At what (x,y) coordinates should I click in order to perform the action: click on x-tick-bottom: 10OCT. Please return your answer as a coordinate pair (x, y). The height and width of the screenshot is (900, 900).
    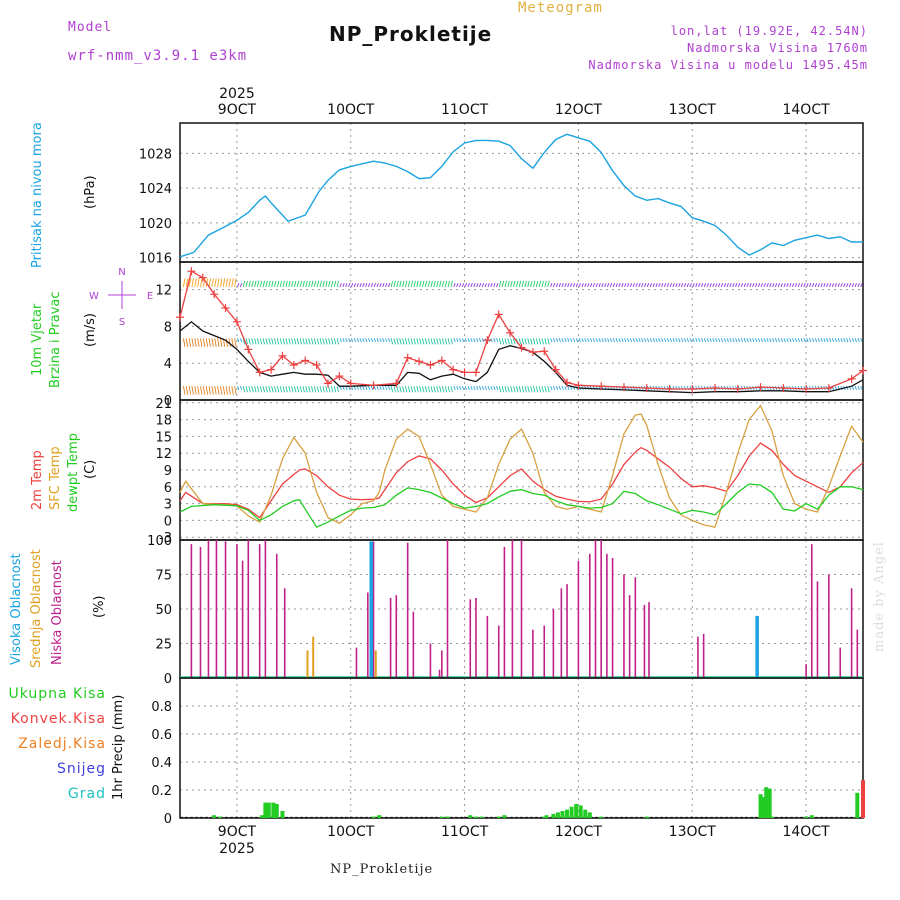
    Looking at the image, I should click on (351, 832).